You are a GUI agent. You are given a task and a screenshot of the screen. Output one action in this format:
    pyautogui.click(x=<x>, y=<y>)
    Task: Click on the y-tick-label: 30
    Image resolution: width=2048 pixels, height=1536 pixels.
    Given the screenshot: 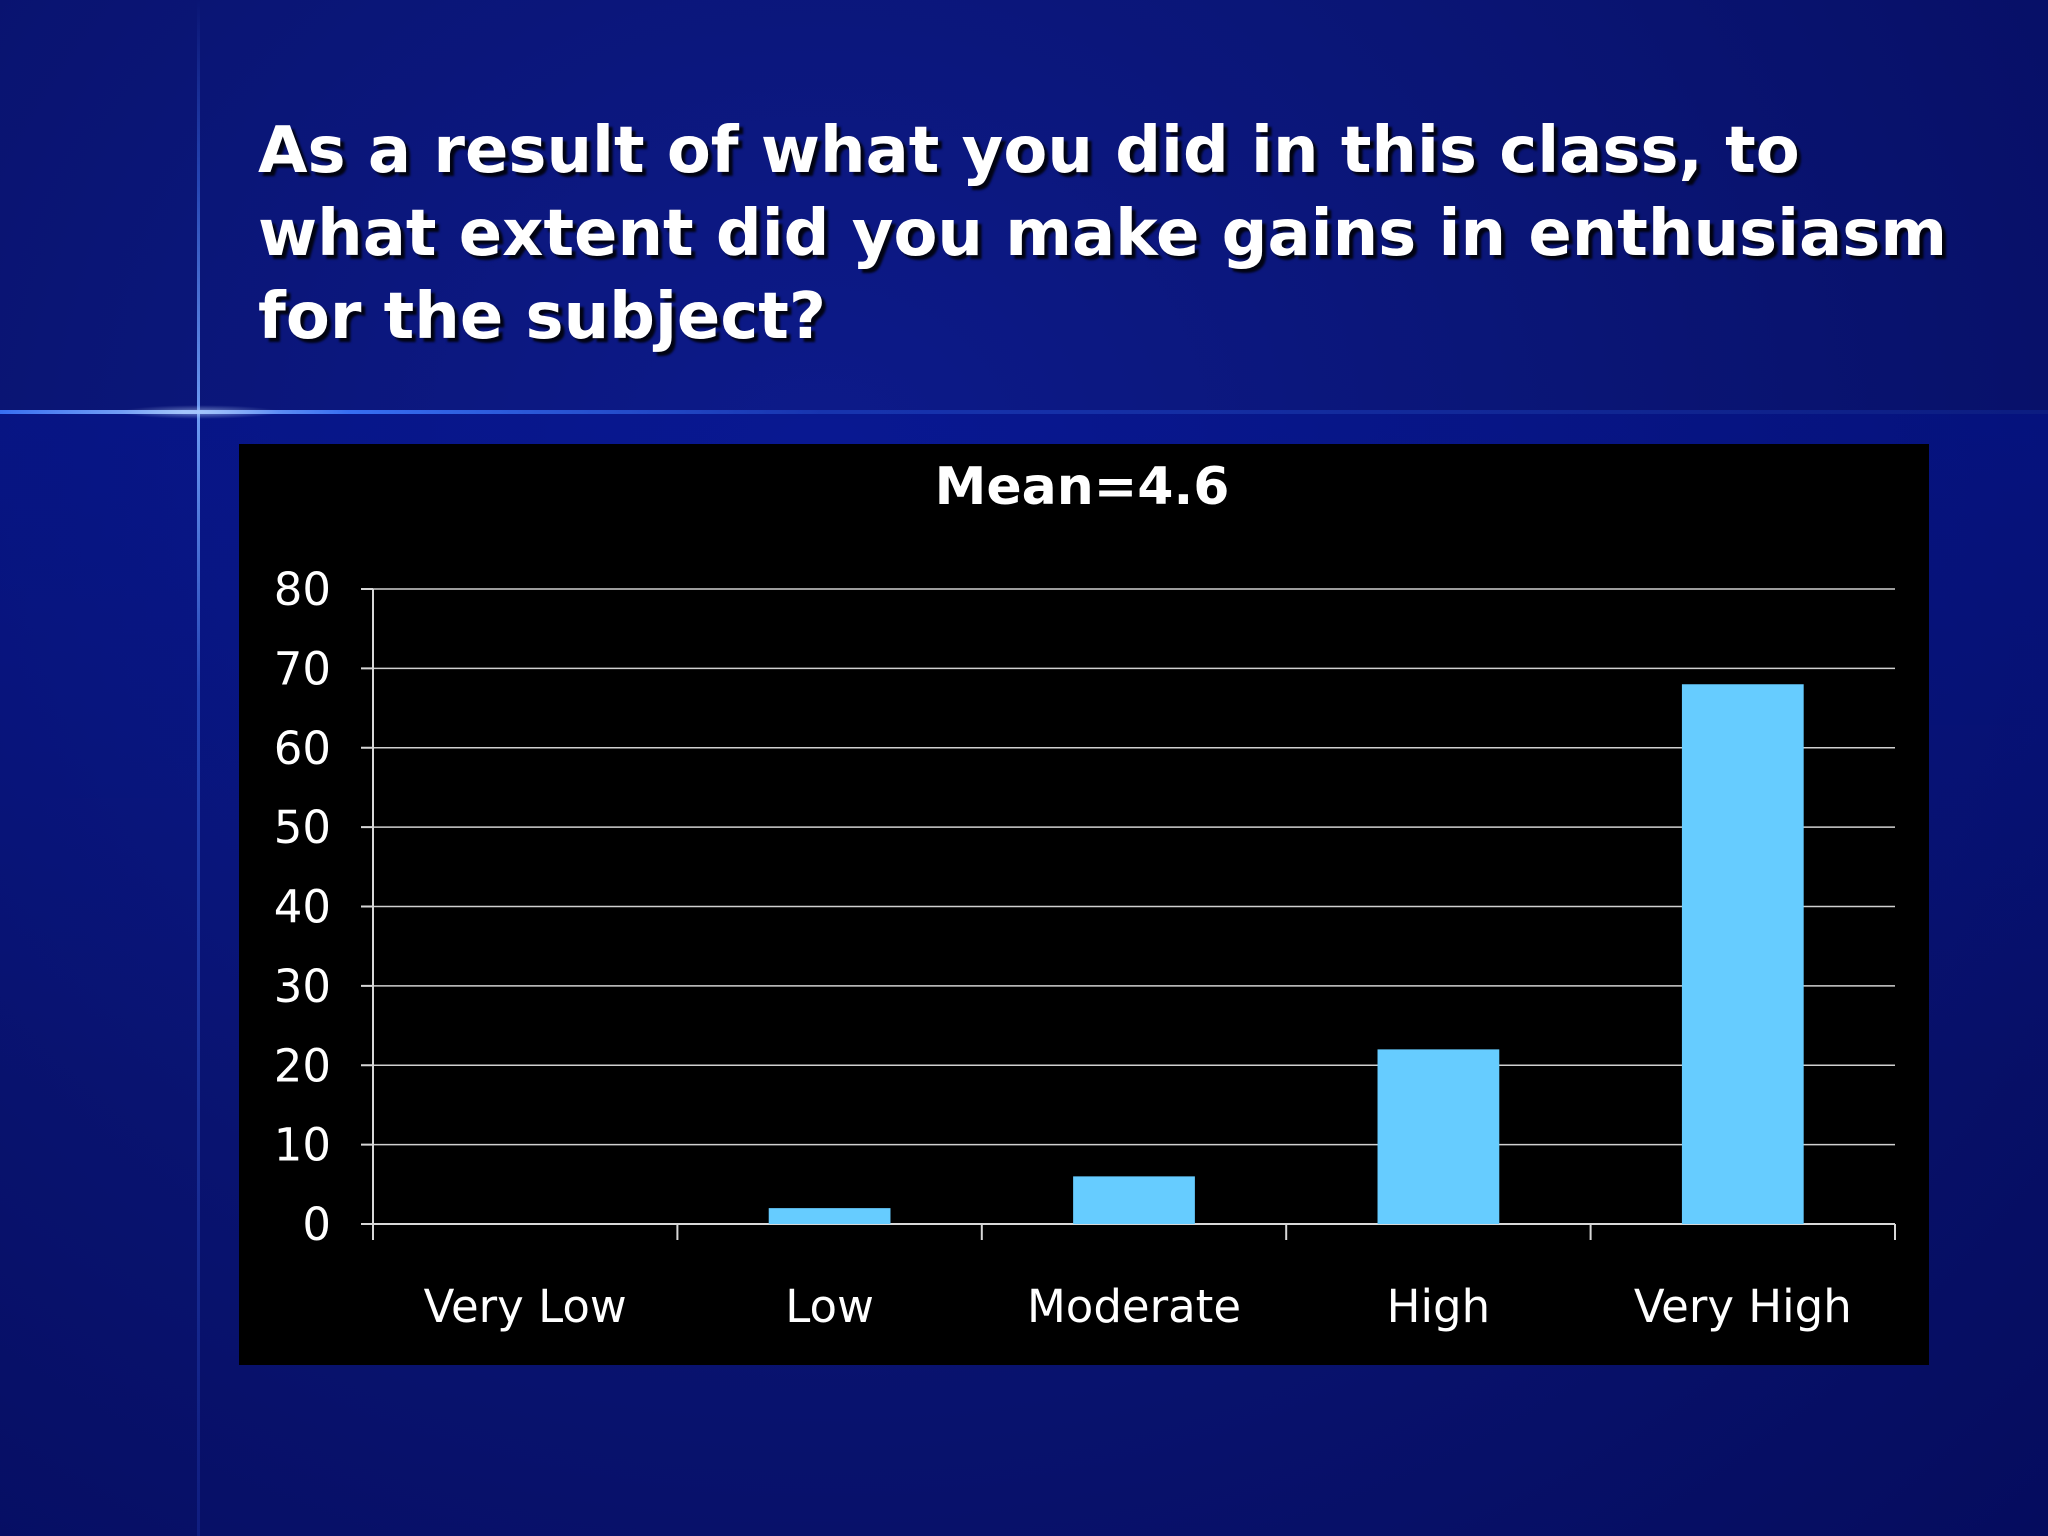 What is the action you would take?
    pyautogui.click(x=302, y=986)
    